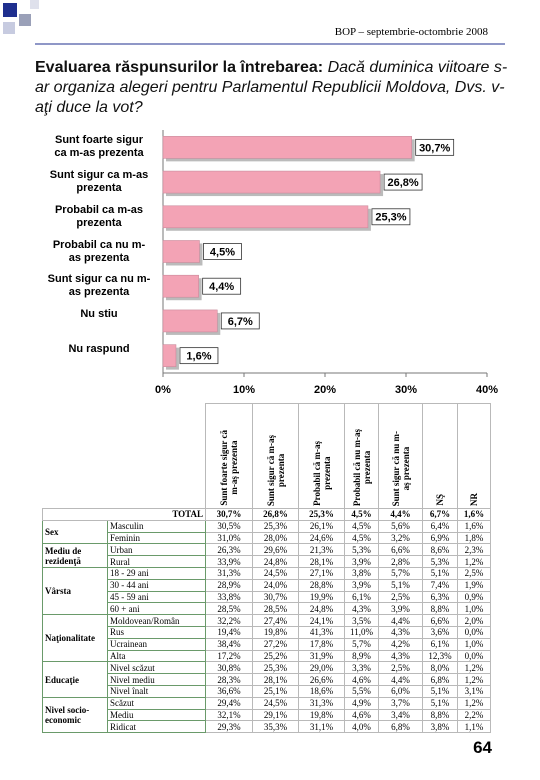 This screenshot has height=780, width=540. I want to click on cell: 3,2%, so click(400, 538).